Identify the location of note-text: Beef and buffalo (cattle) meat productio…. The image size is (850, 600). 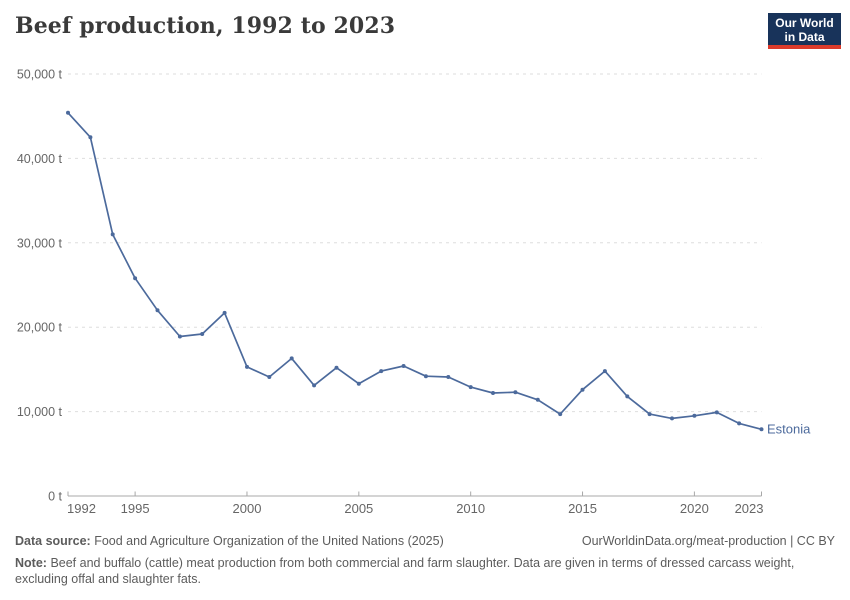
(405, 571).